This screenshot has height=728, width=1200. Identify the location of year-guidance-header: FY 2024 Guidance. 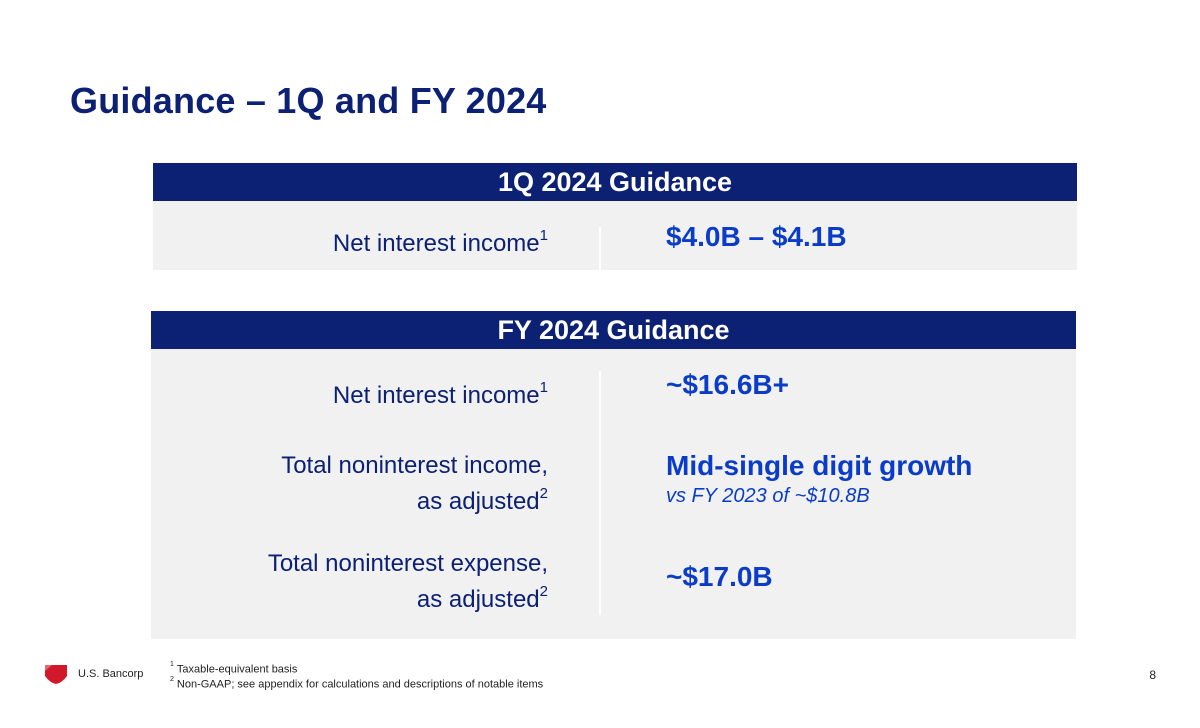
(613, 330).